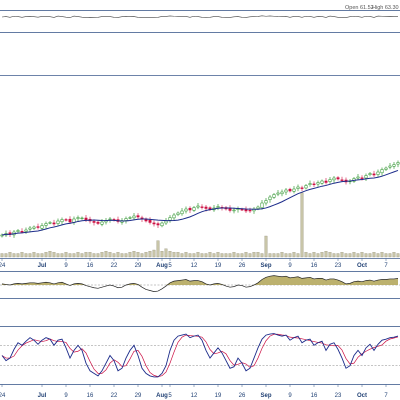 This screenshot has width=400, height=400. I want to click on x-tick-label: Aug, so click(162, 396).